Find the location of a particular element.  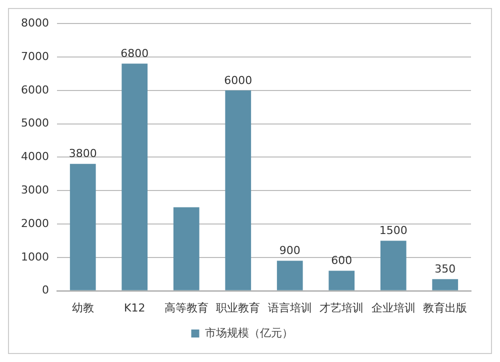

y-tick-label: 2000 is located at coordinates (34, 223).